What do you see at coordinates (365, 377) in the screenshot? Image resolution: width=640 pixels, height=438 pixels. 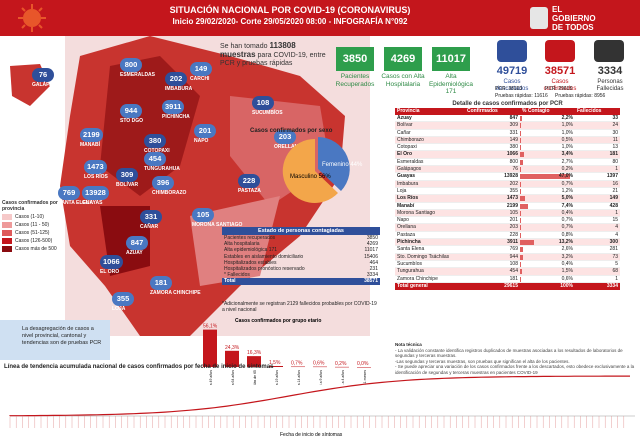 I see `age-category-label: de 0 a 11 meses` at bounding box center [365, 377].